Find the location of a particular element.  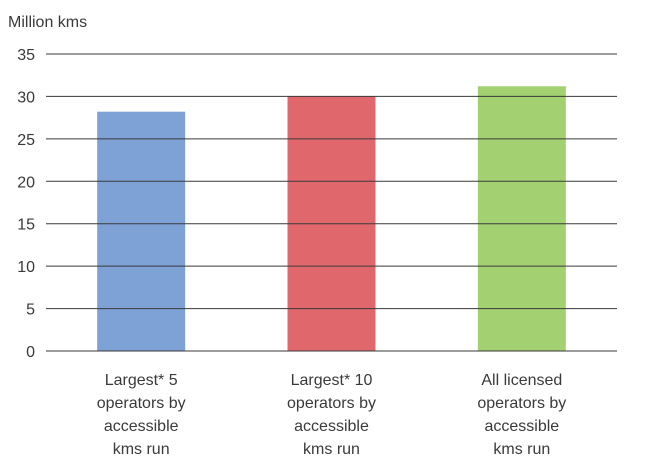

y-tick-label: 15 is located at coordinates (26, 225).